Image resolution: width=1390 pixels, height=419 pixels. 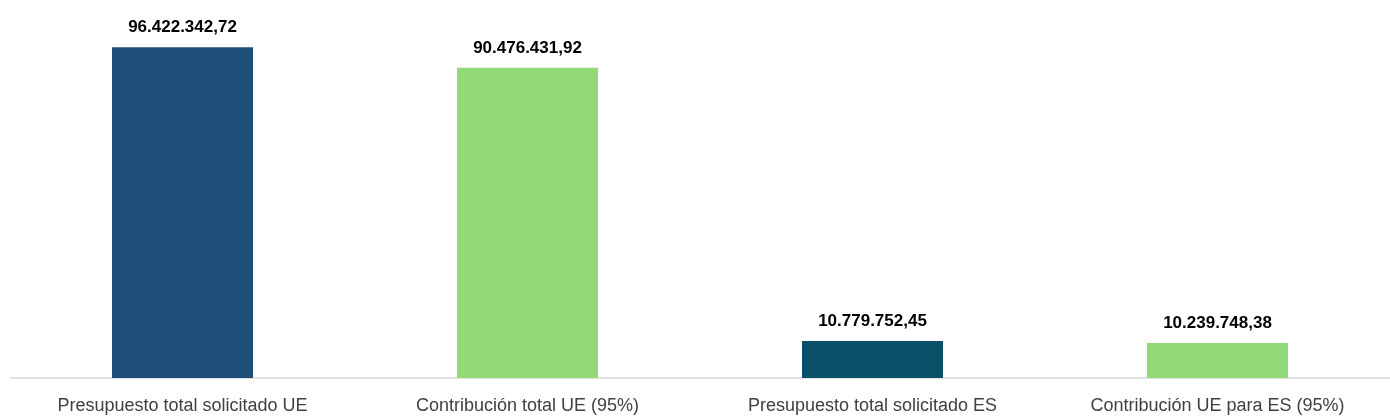 I want to click on x-tick-label: Contribución total UE (95%), so click(x=527, y=405).